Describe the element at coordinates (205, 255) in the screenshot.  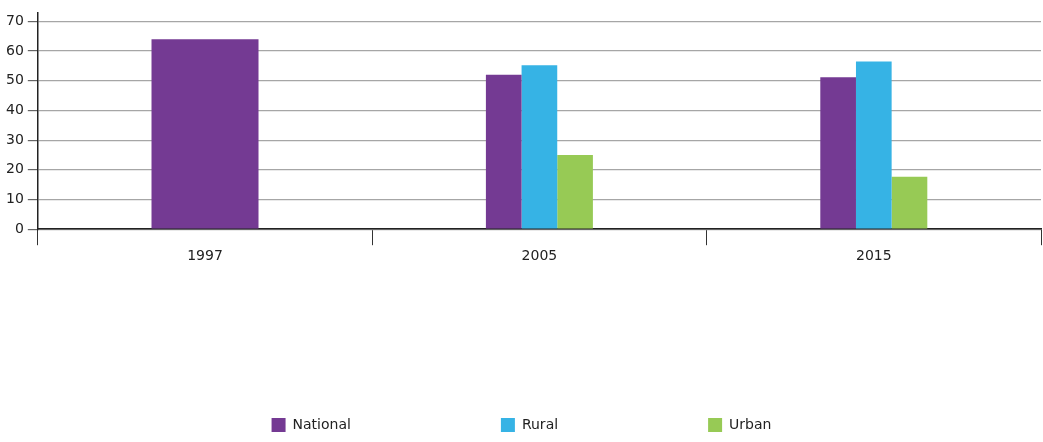
I see `x-tick-label: 1997` at that location.